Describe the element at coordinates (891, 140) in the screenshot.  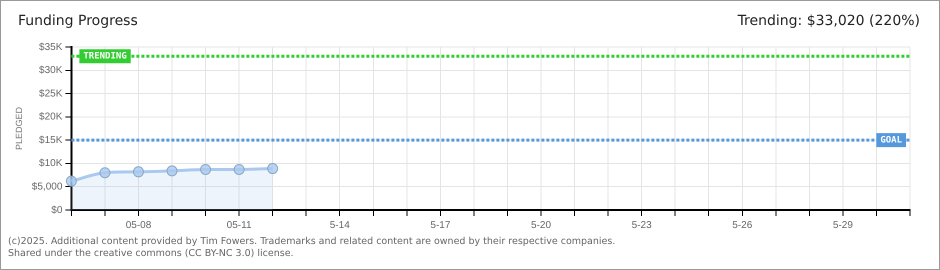
I see `ref-line-label: GOAL` at that location.